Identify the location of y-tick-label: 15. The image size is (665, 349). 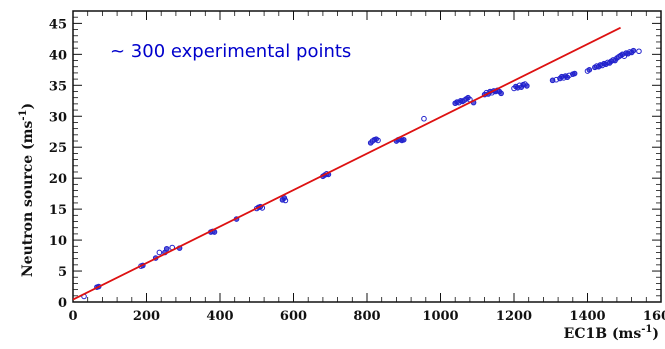
(58, 210).